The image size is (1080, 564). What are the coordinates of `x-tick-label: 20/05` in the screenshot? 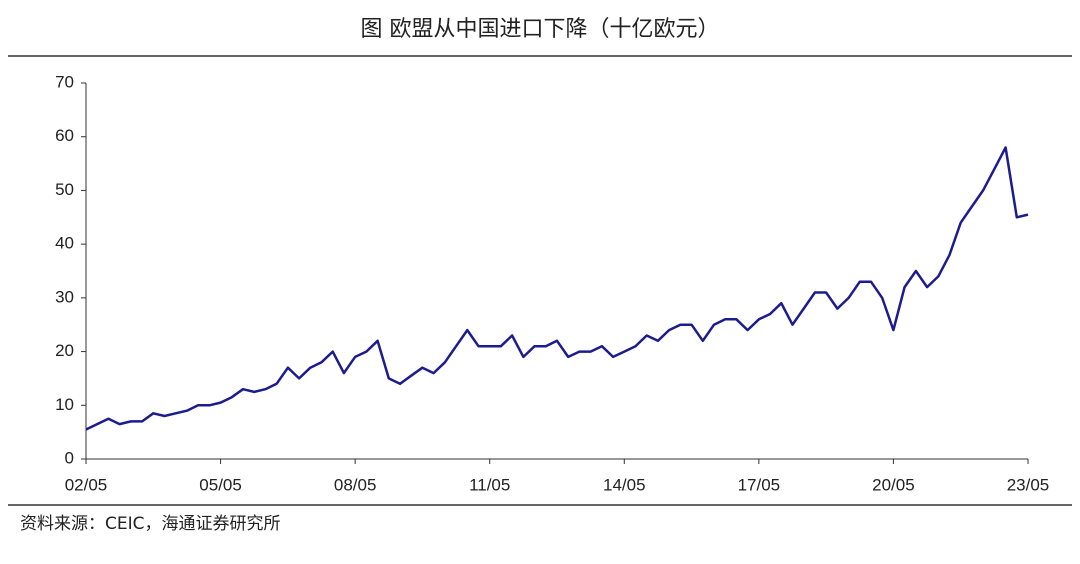 It's located at (893, 484).